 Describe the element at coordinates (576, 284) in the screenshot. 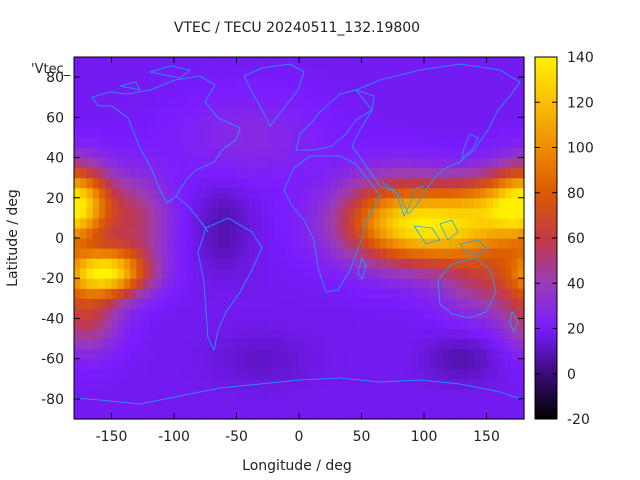

I see `colorbar-tick-label: 40` at that location.